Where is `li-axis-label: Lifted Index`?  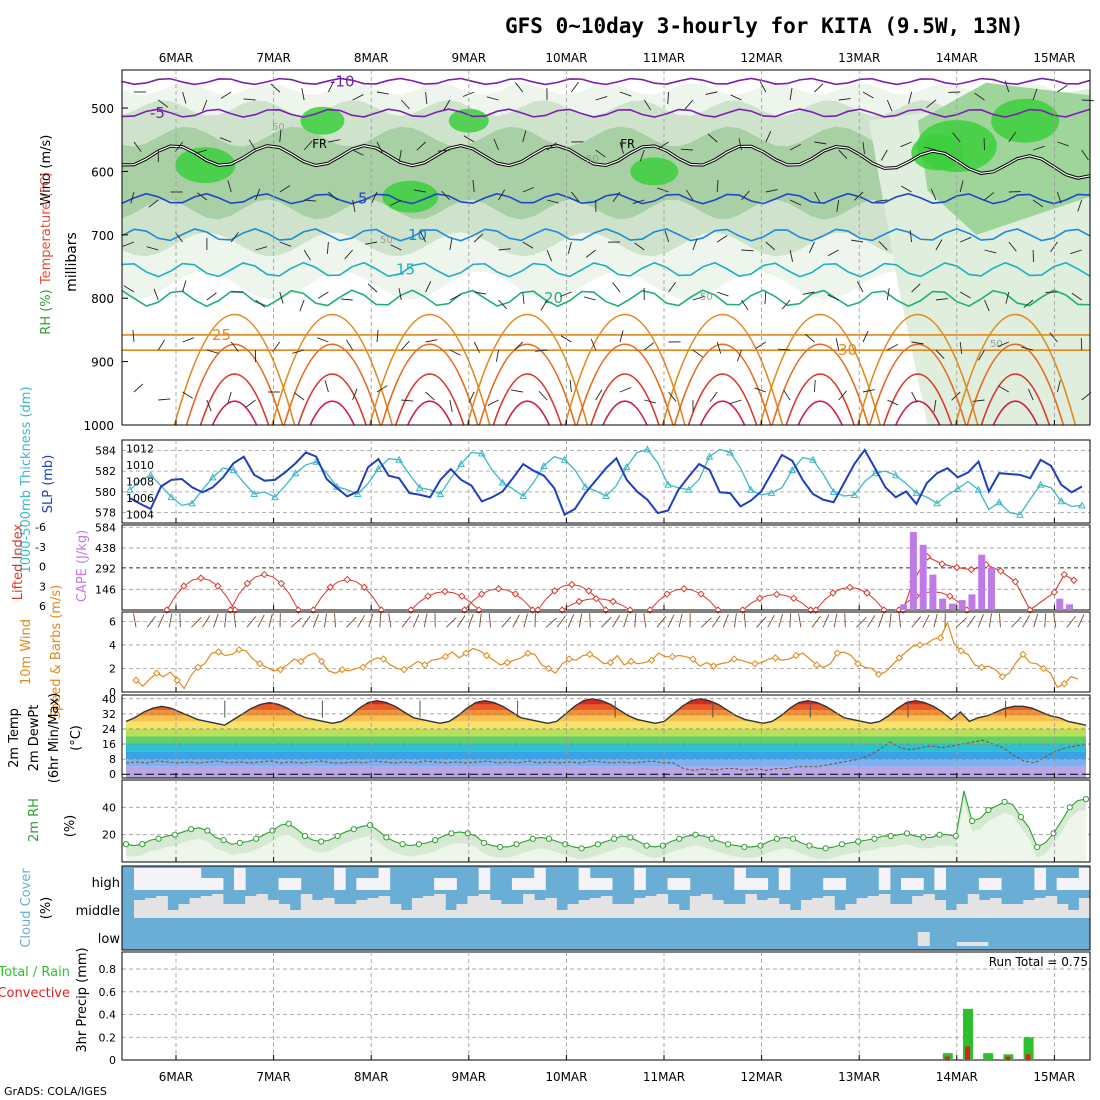 li-axis-label: Lifted Index is located at coordinates (18, 561).